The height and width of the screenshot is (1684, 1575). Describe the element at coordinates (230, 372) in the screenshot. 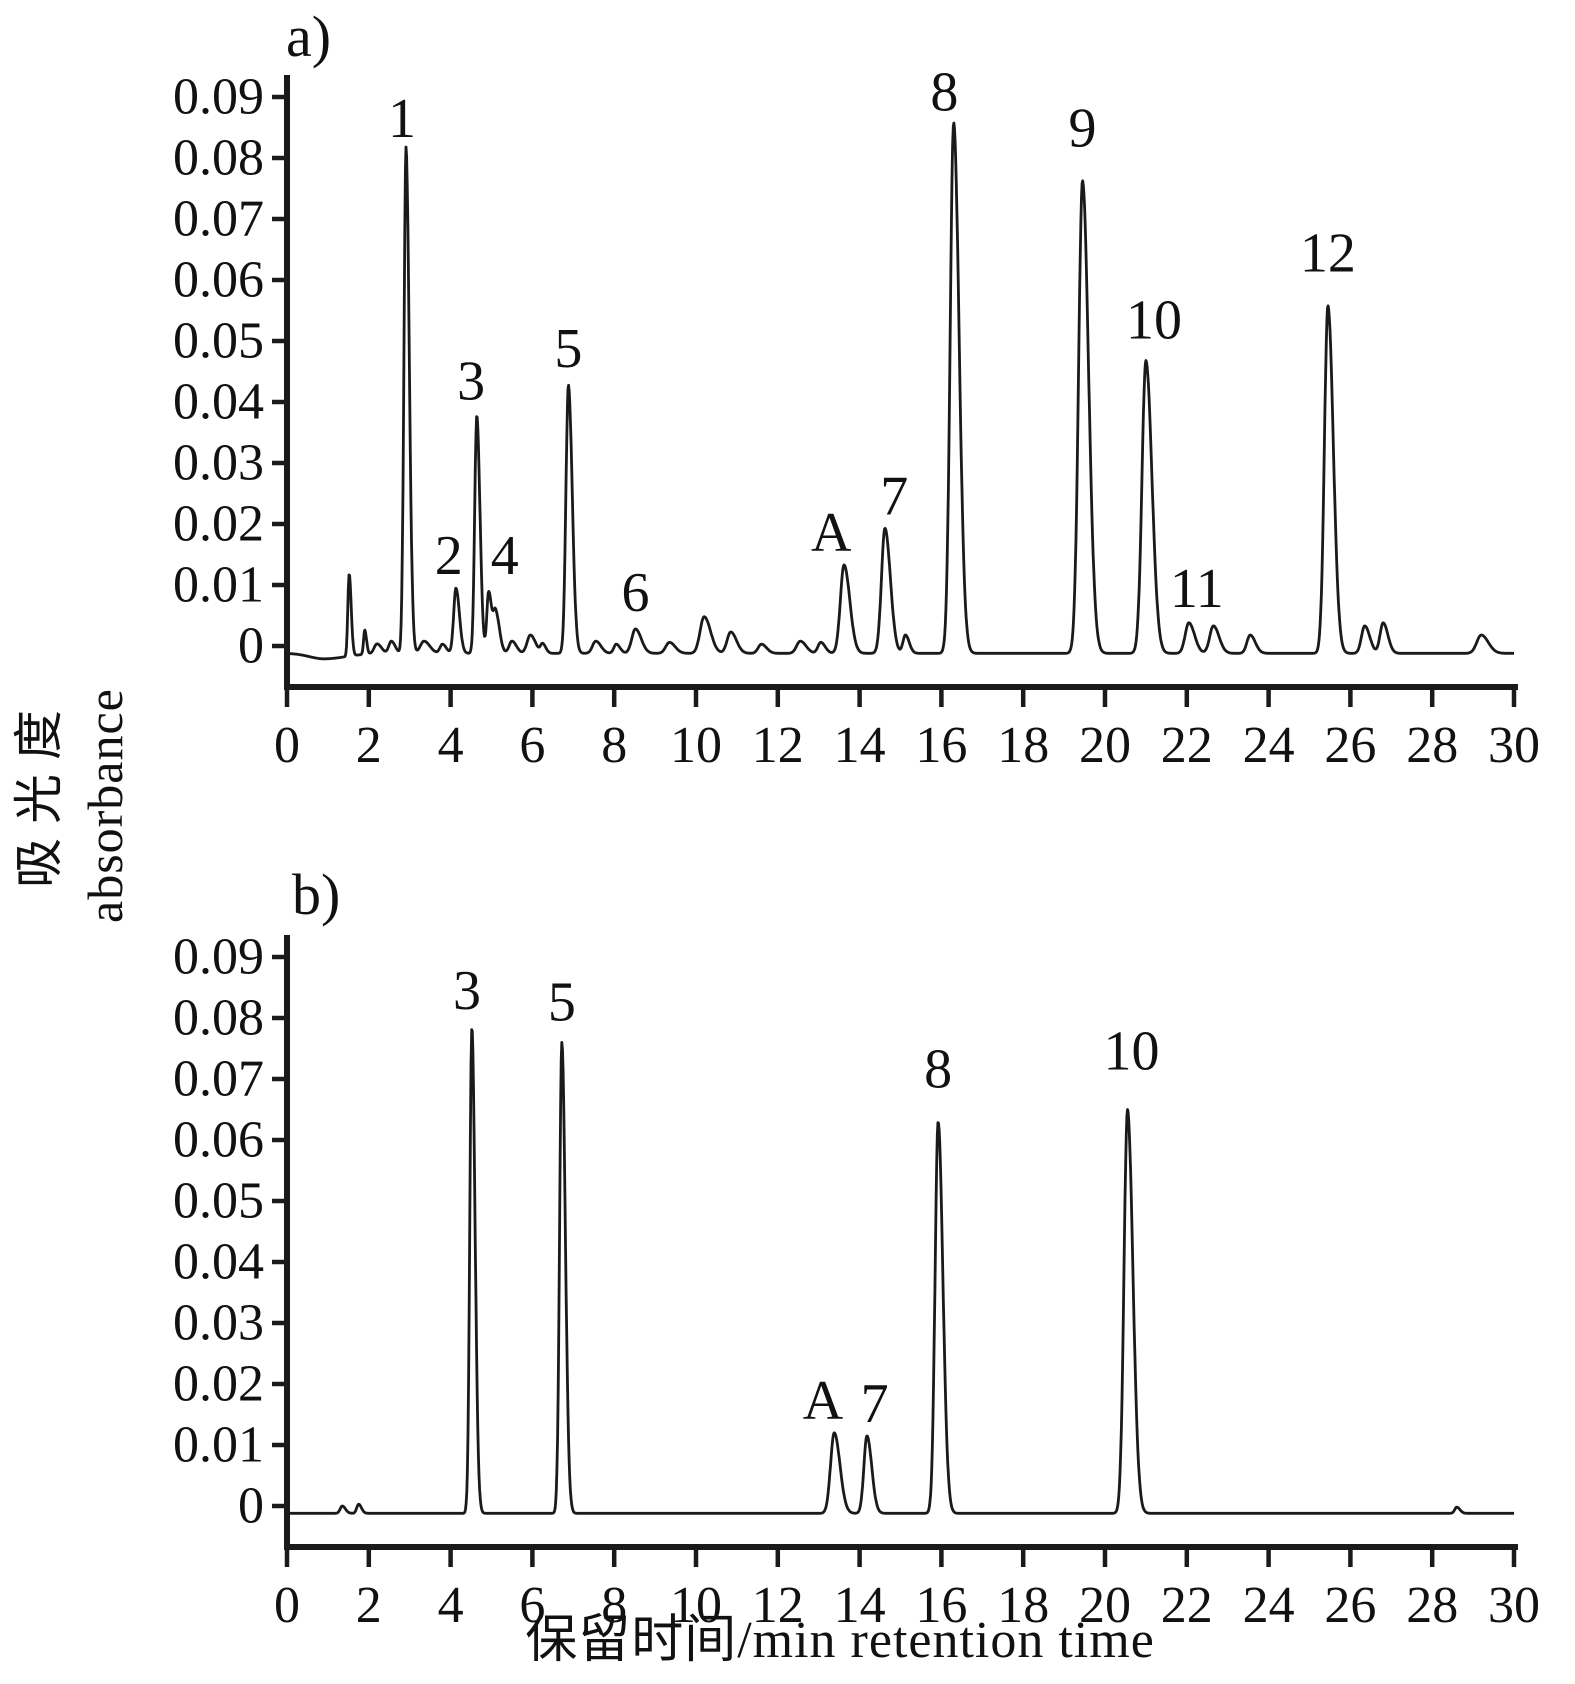

I see `panel-a-y-ticks: 0.090.080.070.060.050.040.030.020.010` at that location.